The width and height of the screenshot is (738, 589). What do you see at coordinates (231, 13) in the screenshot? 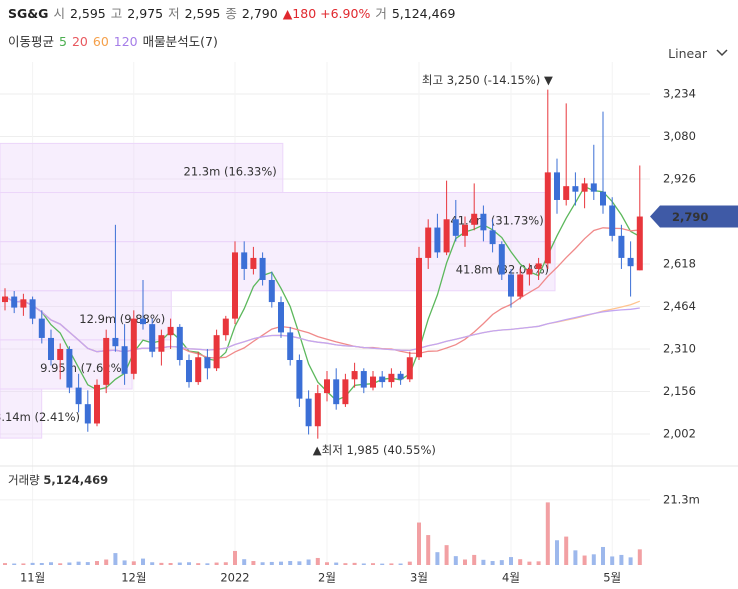
I see `quote-item: 종` at bounding box center [231, 13].